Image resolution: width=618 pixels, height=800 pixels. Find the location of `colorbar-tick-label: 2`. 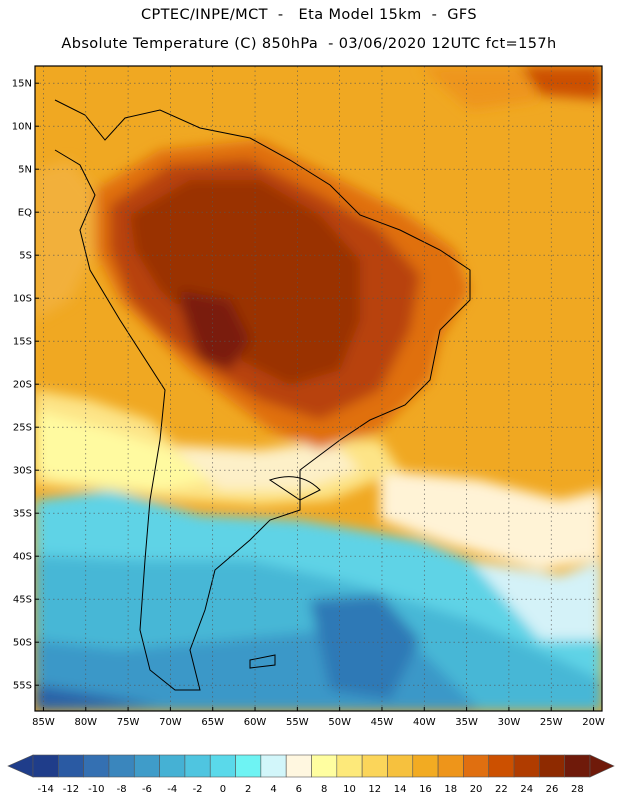

colorbar-tick-label: 2 is located at coordinates (248, 789).